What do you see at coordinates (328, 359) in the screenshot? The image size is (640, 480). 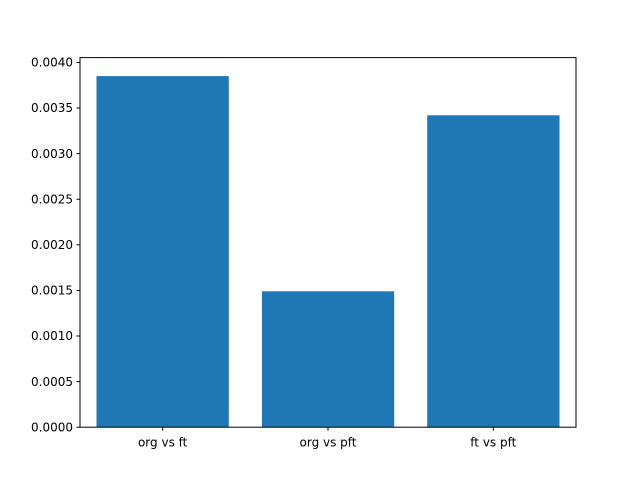 I see `bar-org-vs-pft` at bounding box center [328, 359].